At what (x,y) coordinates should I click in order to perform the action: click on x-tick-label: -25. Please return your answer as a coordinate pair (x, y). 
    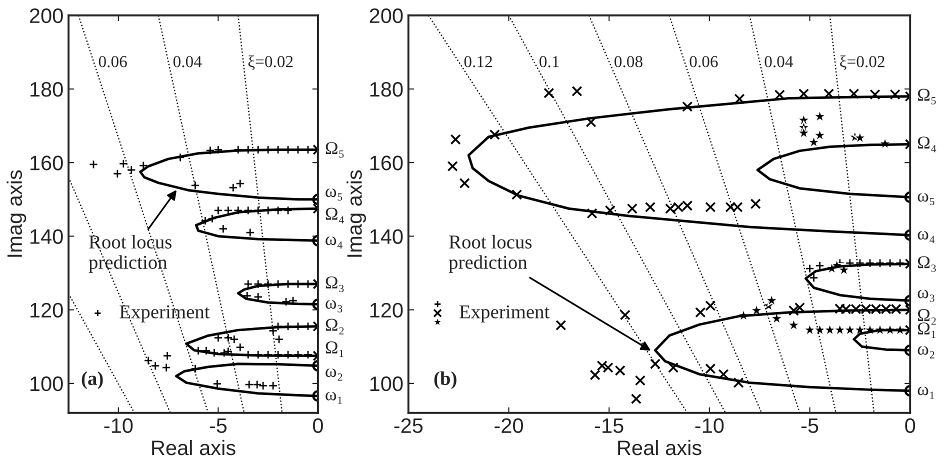
    Looking at the image, I should click on (408, 426).